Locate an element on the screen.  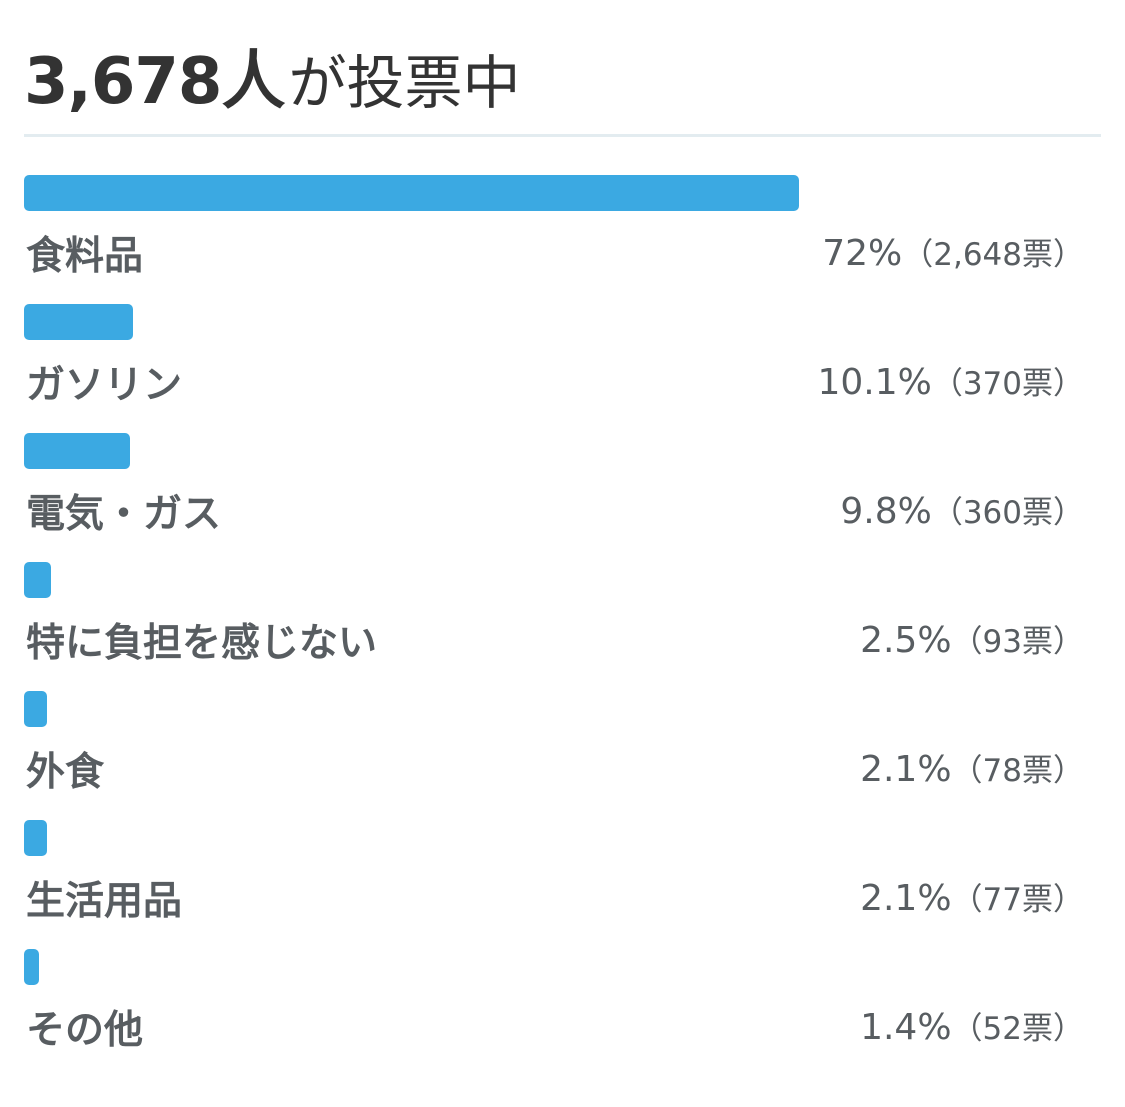
option-votes: （370票） is located at coordinates (1007, 384).